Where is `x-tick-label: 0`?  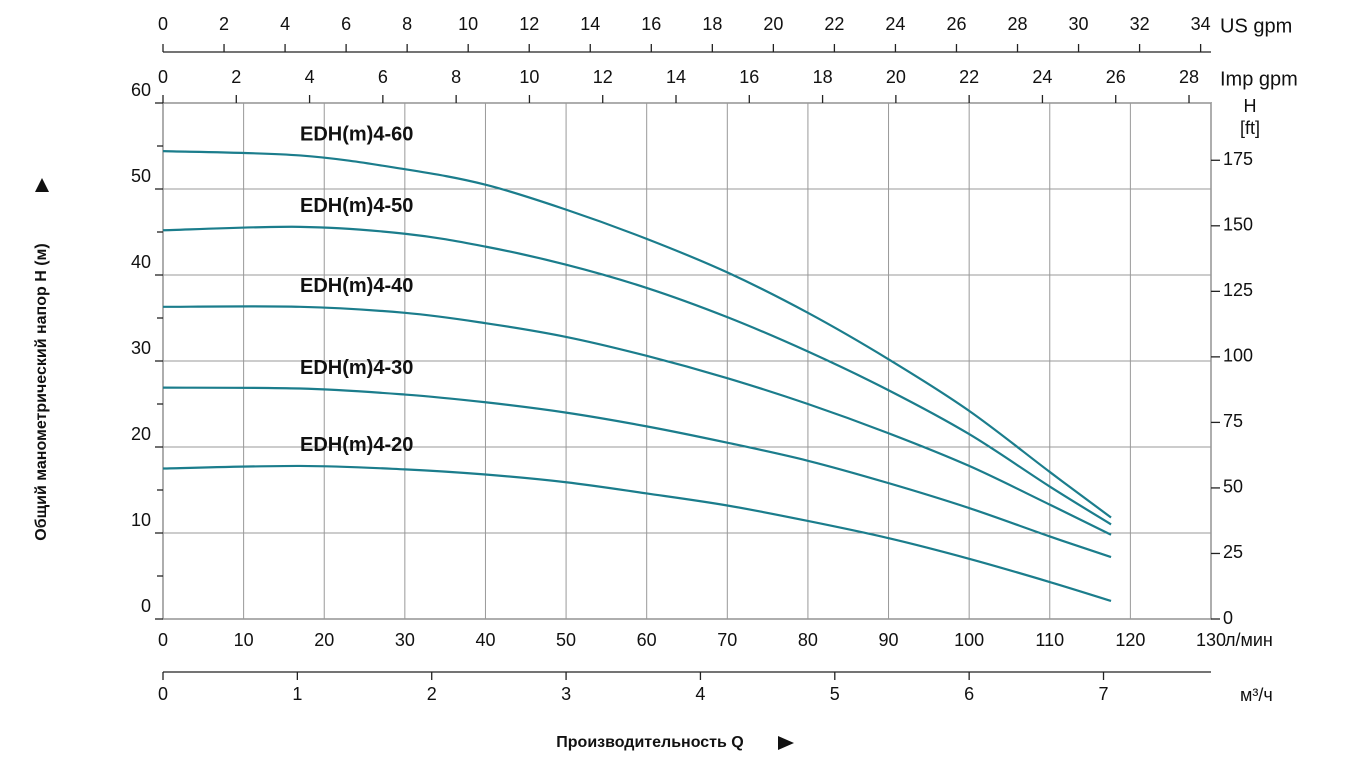 x-tick-label: 0 is located at coordinates (163, 640).